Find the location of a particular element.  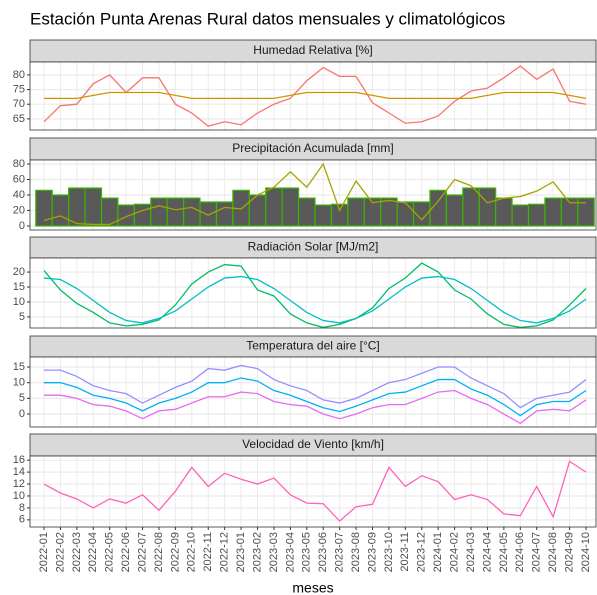

x-tick-label: 2022-07 is located at coordinates (142, 552).